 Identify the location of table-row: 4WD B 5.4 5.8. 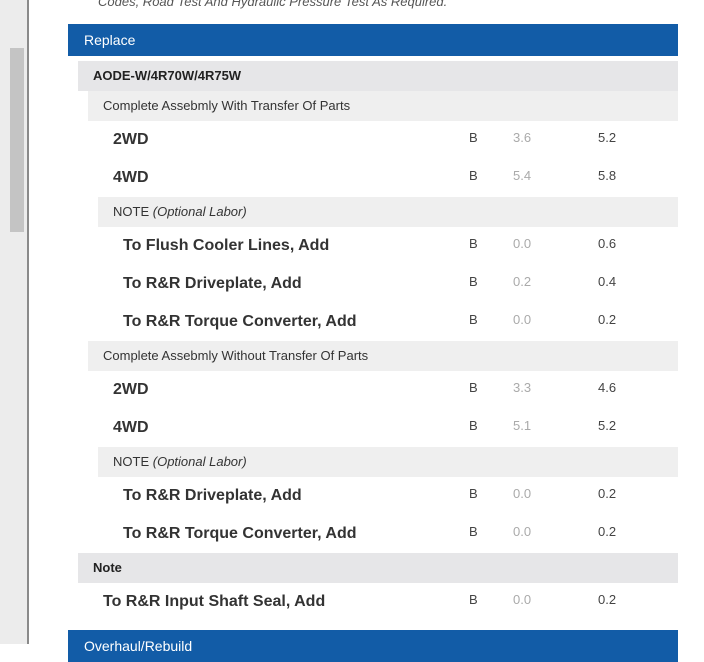
(373, 178).